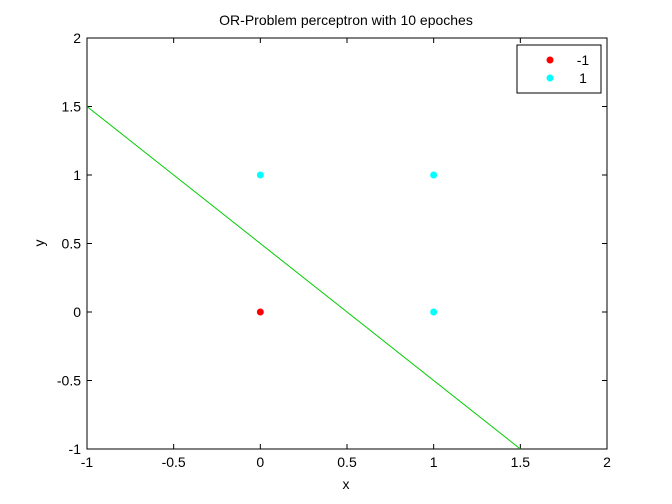  I want to click on data-points-layer, so click(347, 243).